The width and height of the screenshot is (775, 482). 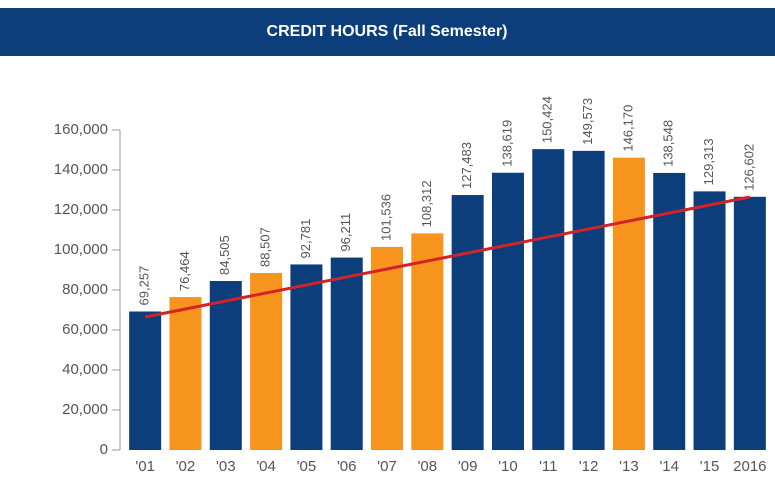 What do you see at coordinates (81, 249) in the screenshot?
I see `y-tick-label: 100,000` at bounding box center [81, 249].